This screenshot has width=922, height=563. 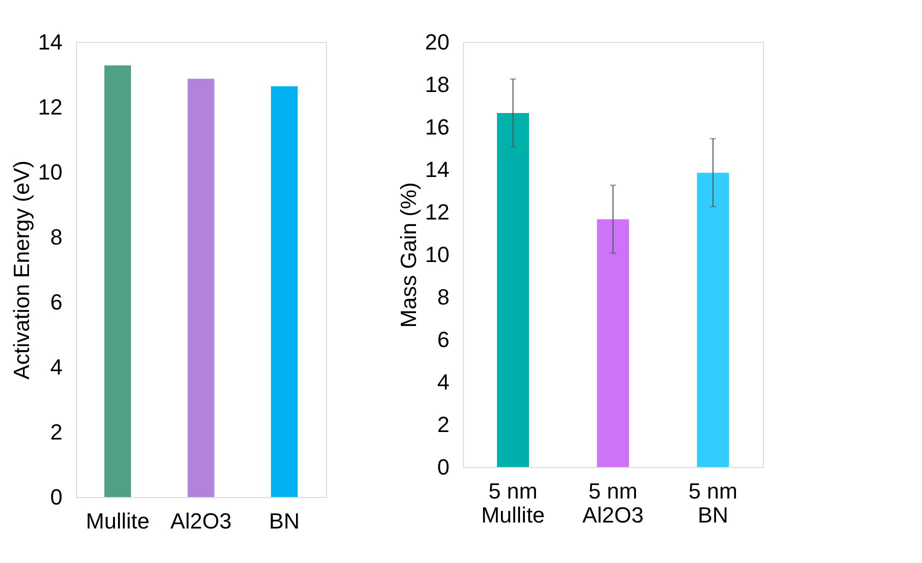 I want to click on y-axis-title: Mass Gain (%), so click(x=409, y=255).